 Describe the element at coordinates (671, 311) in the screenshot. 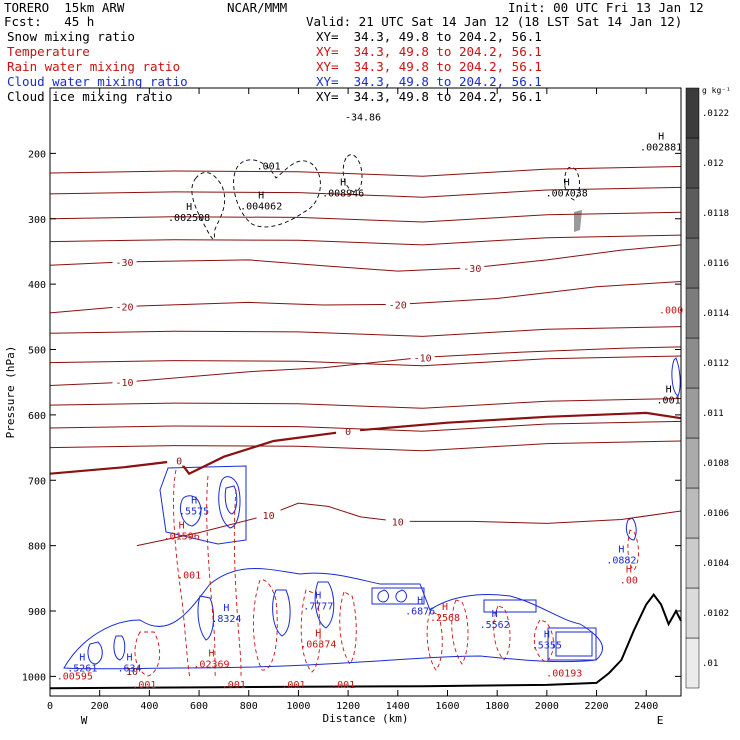

I see `contour-label: .000` at that location.